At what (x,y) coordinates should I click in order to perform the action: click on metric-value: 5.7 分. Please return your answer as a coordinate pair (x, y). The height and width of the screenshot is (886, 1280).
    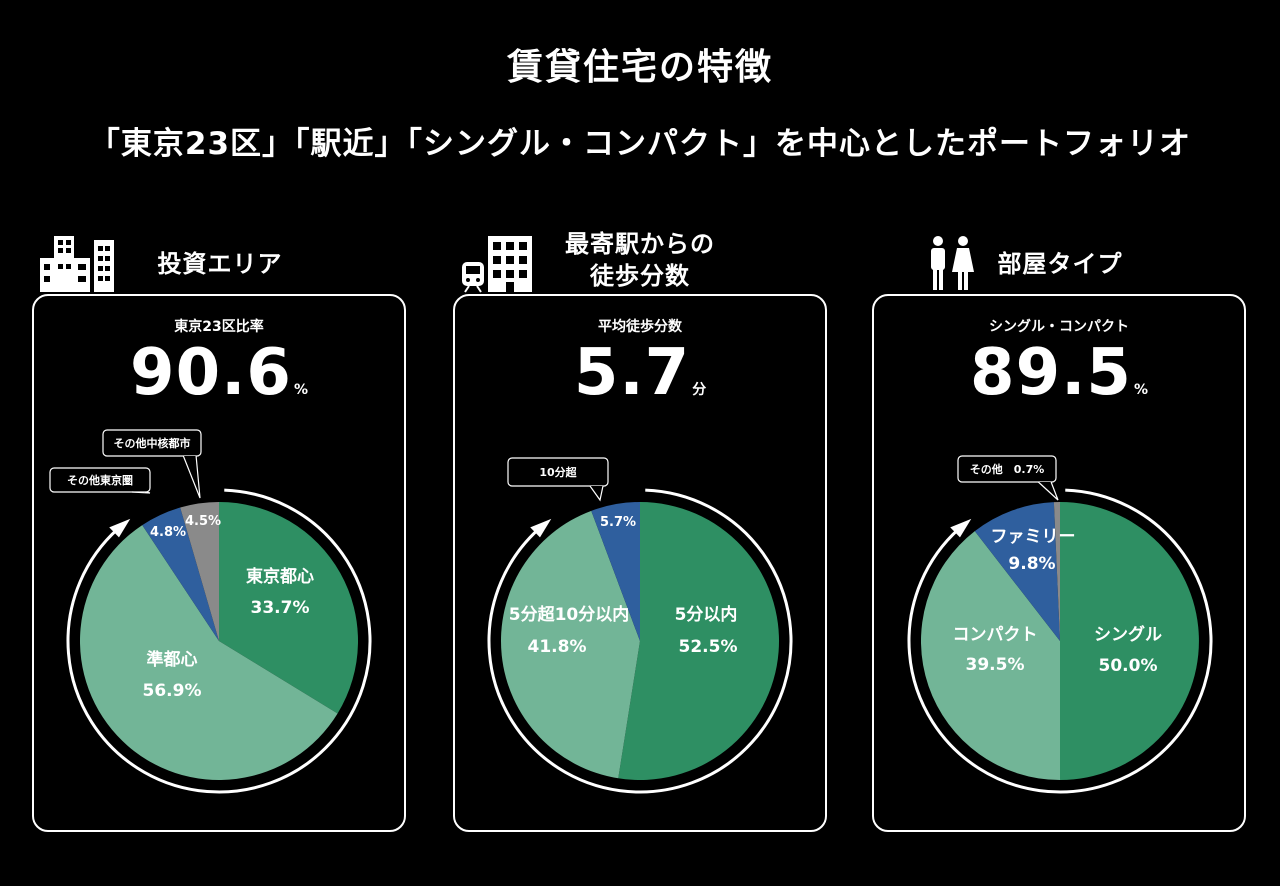
    Looking at the image, I should click on (640, 373).